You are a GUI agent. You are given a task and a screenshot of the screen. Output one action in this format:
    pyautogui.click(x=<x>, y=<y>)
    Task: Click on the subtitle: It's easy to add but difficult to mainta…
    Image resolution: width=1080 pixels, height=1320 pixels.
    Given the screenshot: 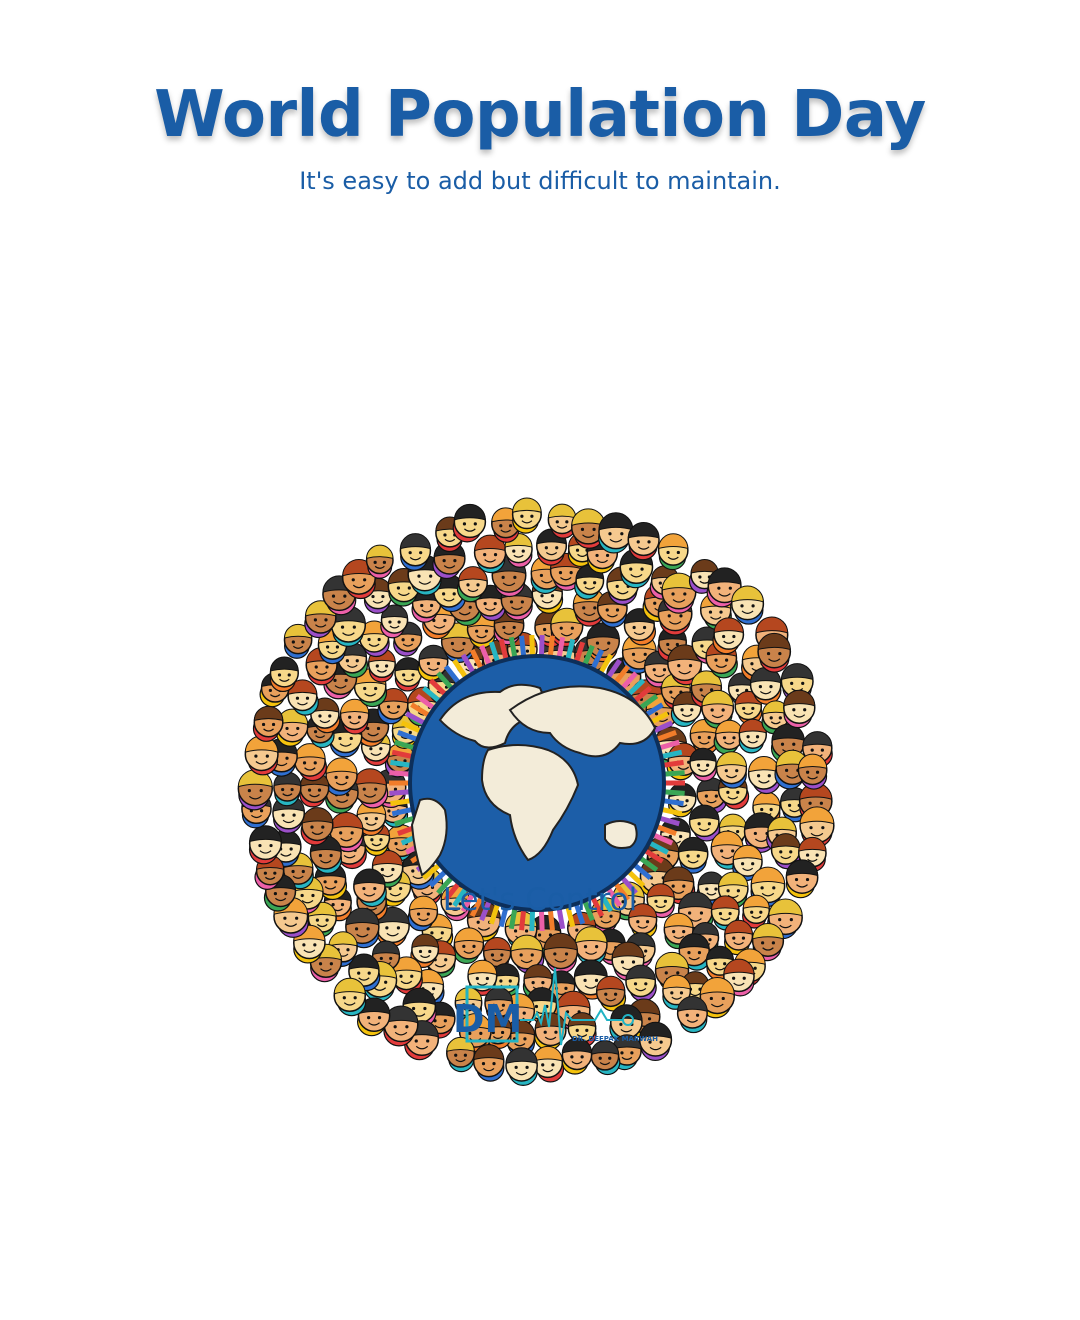 What is the action you would take?
    pyautogui.click(x=540, y=181)
    